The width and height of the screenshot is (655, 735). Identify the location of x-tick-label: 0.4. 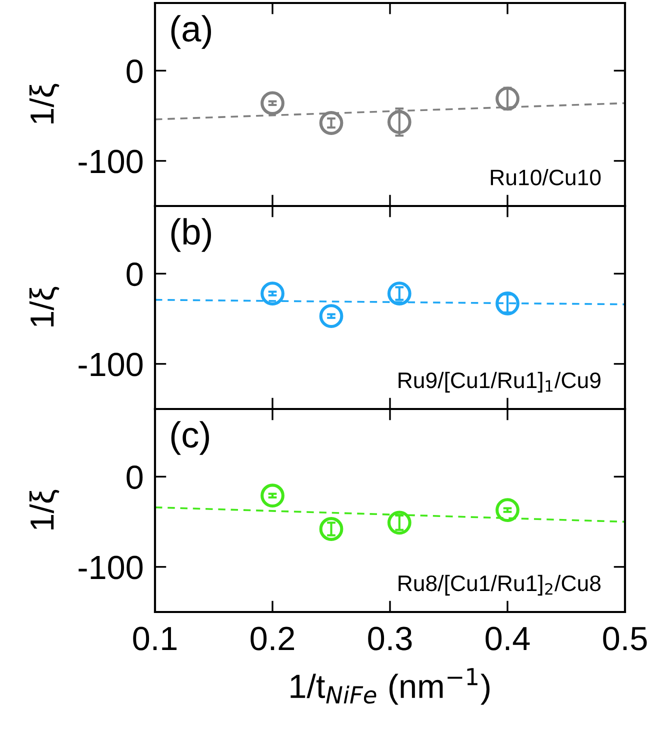
(508, 638).